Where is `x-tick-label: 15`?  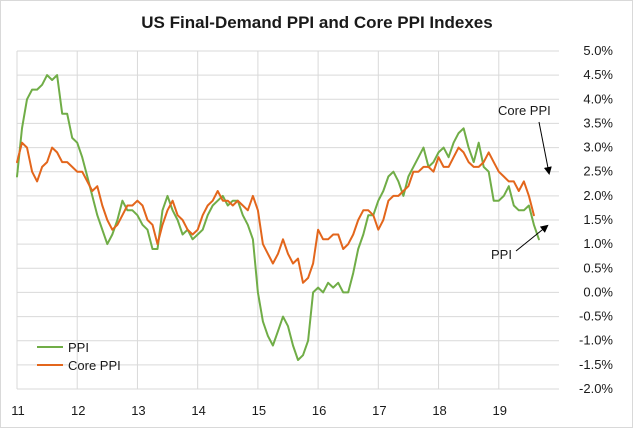
x-tick-label: 15 is located at coordinates (259, 410).